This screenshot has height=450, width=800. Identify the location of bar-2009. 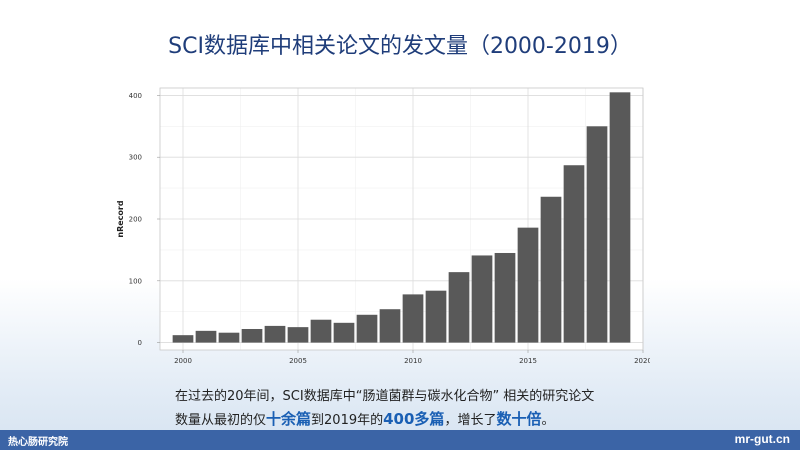
(390, 326).